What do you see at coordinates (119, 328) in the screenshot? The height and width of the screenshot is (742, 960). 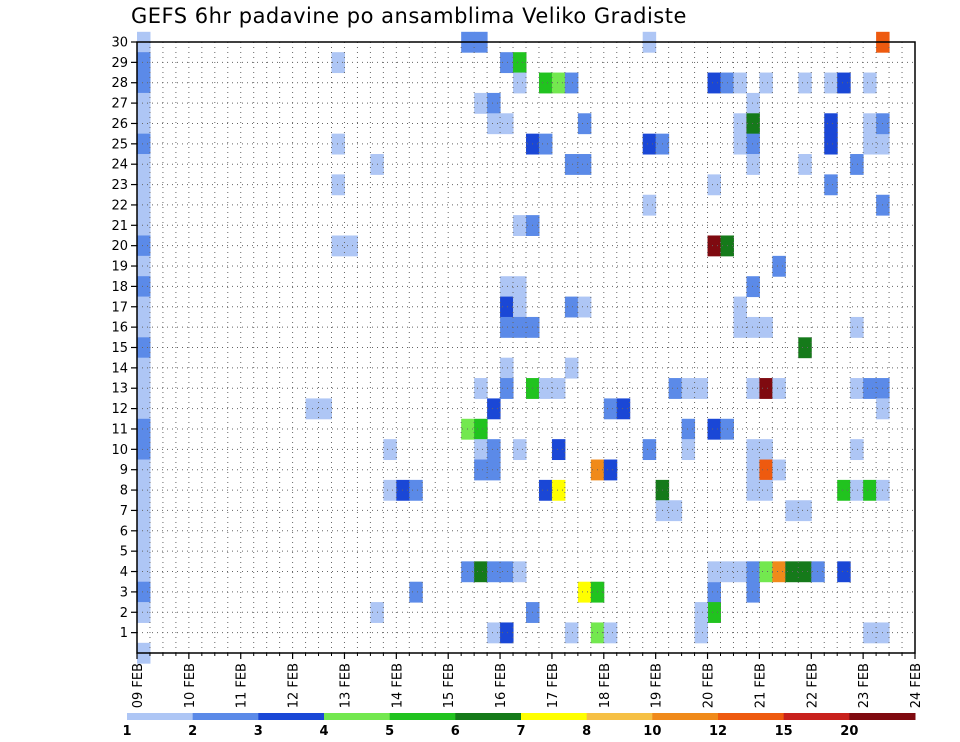 I see `y-tick-label: 16` at bounding box center [119, 328].